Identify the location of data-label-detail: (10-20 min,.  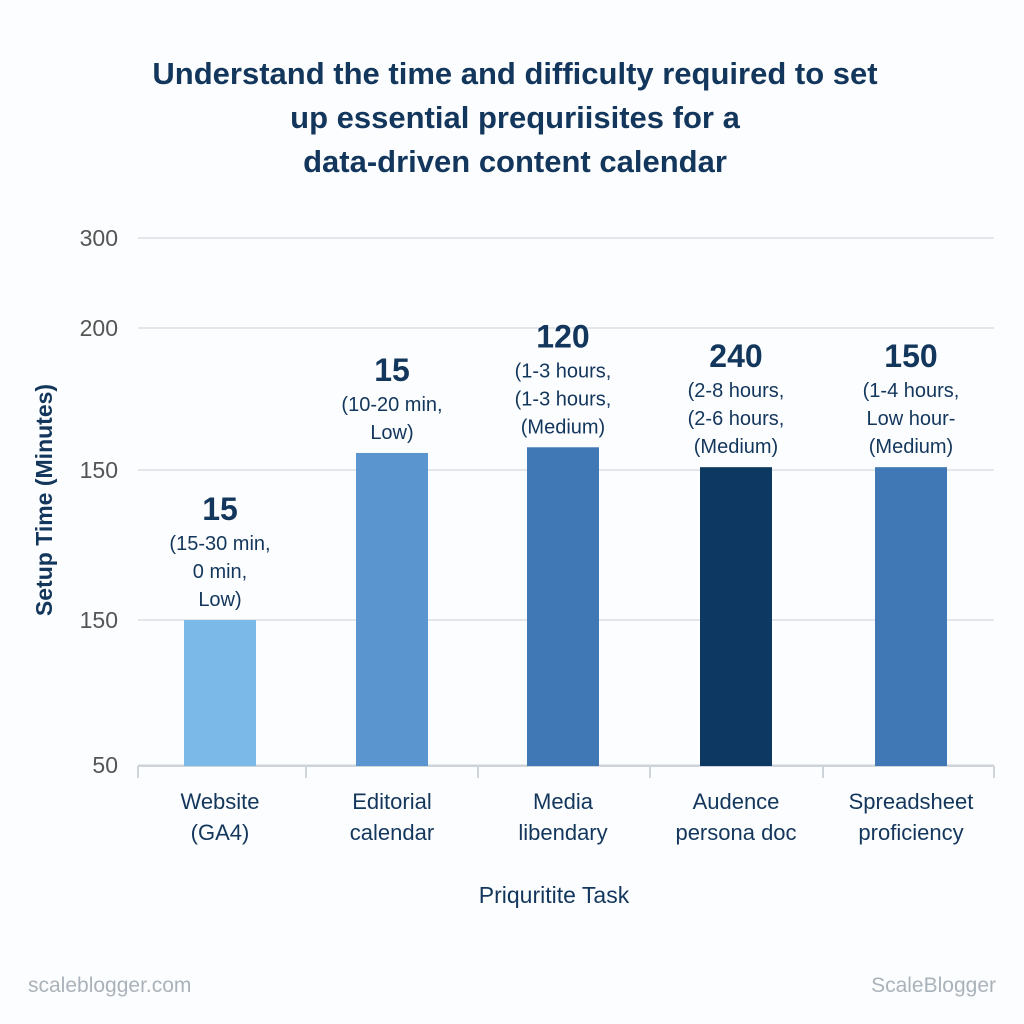
(391, 405).